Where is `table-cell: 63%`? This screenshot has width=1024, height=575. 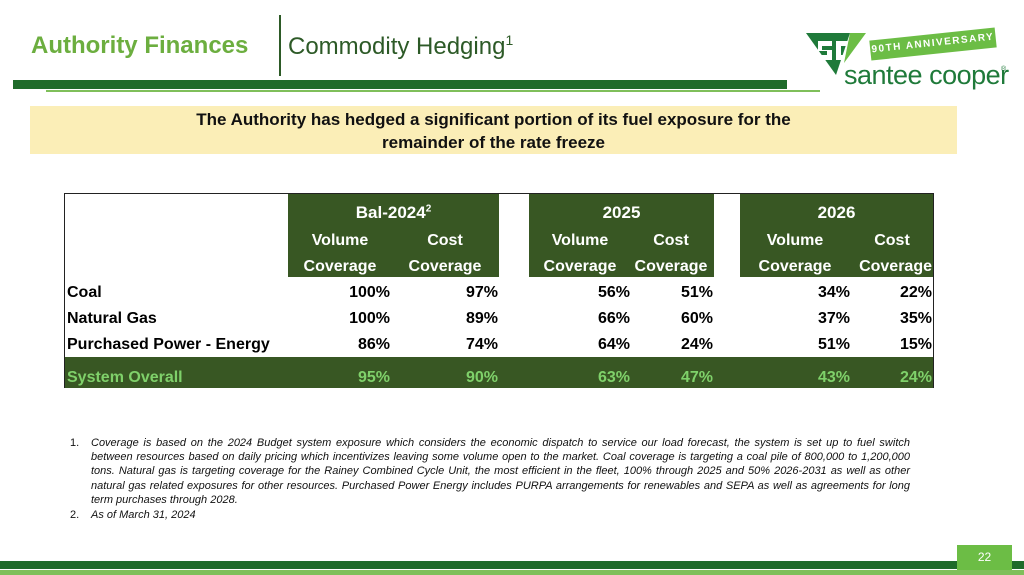 table-cell: 63% is located at coordinates (613, 377).